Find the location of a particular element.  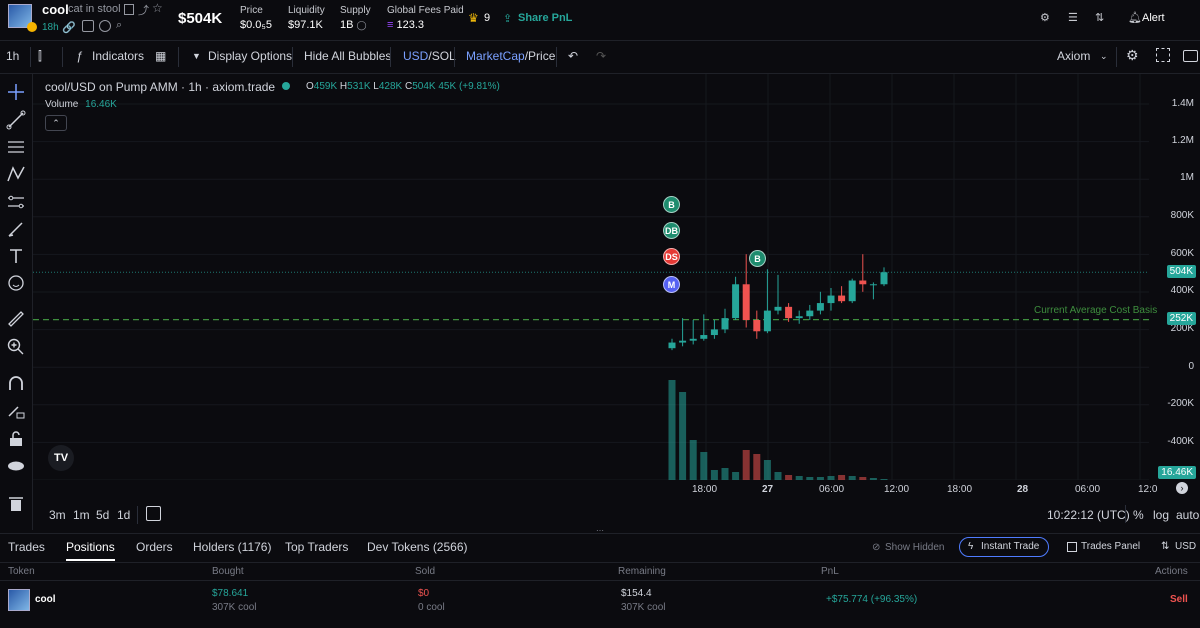

fib-icon is located at coordinates (16, 147).